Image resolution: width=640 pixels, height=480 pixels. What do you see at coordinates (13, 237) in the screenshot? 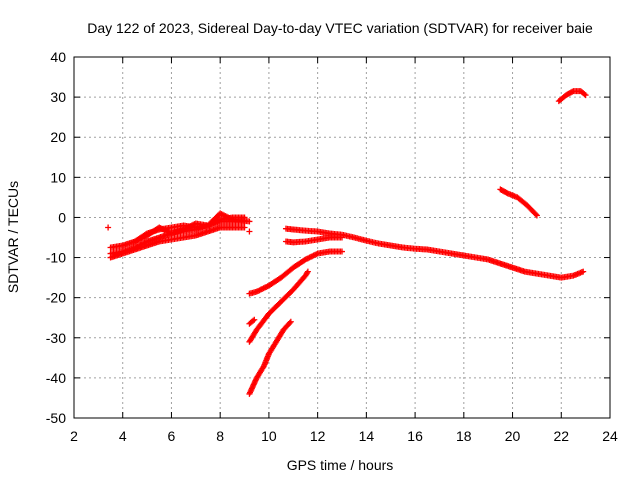
I see `y-axis-label: SDTVAR / TECUs` at bounding box center [13, 237].